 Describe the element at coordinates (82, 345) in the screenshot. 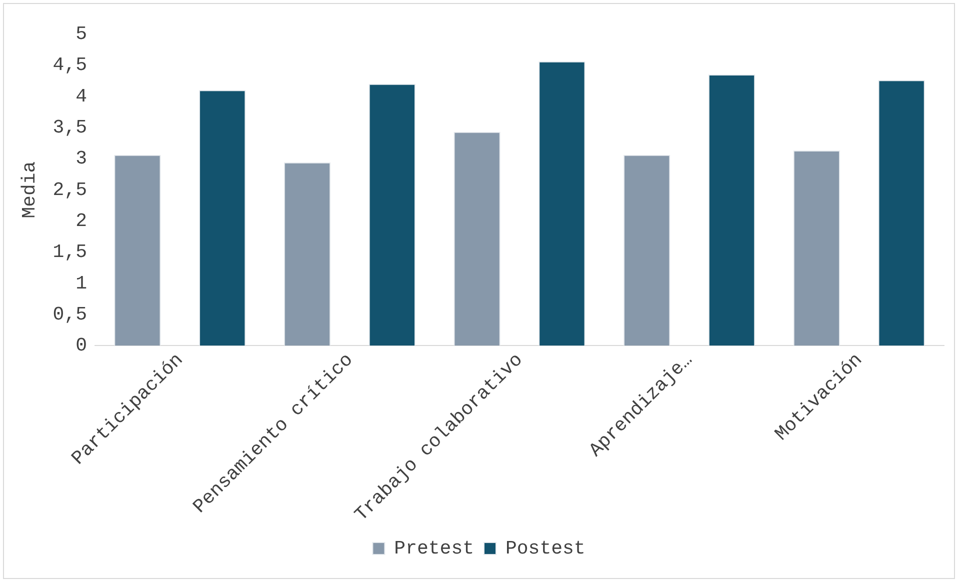

I see `y-tick-label: 0` at that location.